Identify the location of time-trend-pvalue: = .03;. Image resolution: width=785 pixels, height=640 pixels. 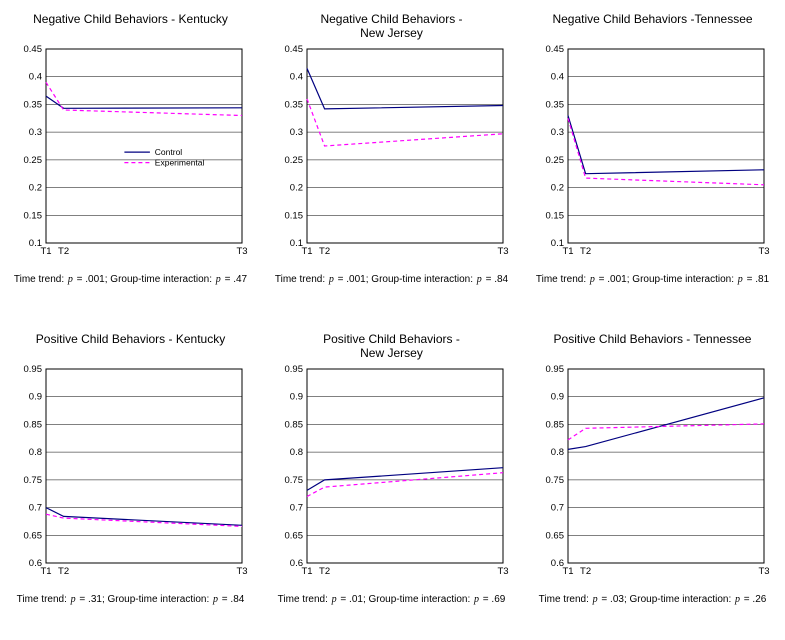
(614, 599).